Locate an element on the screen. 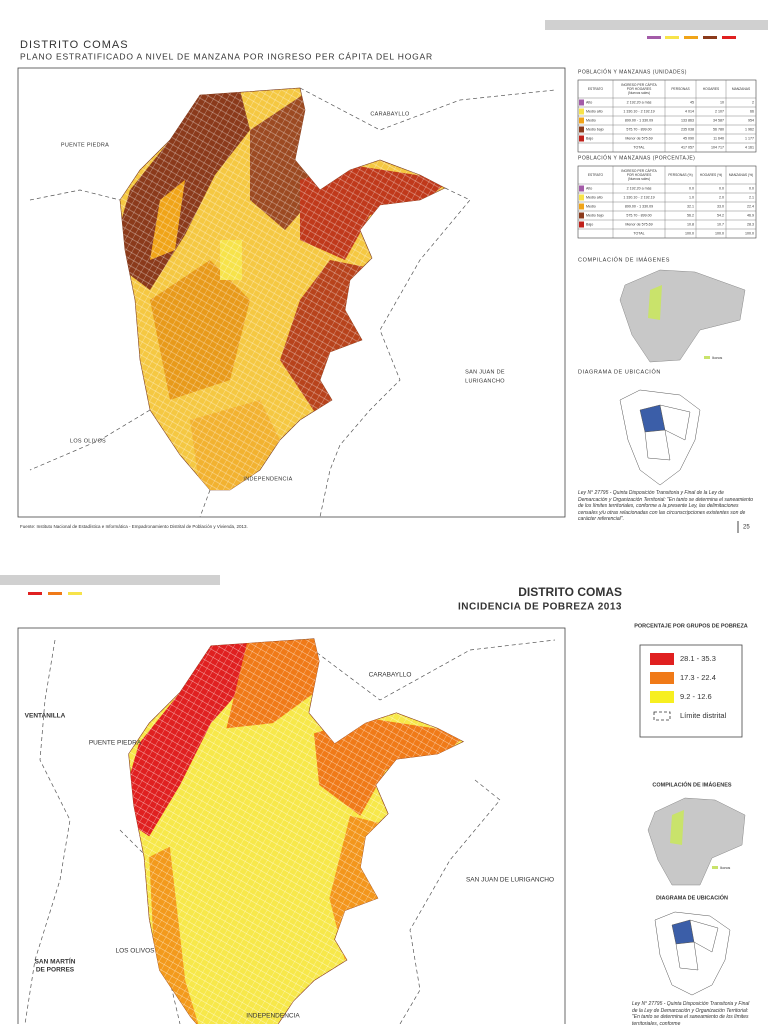 This screenshot has width=768, height=1027. table-cell: 45 is located at coordinates (692, 102).